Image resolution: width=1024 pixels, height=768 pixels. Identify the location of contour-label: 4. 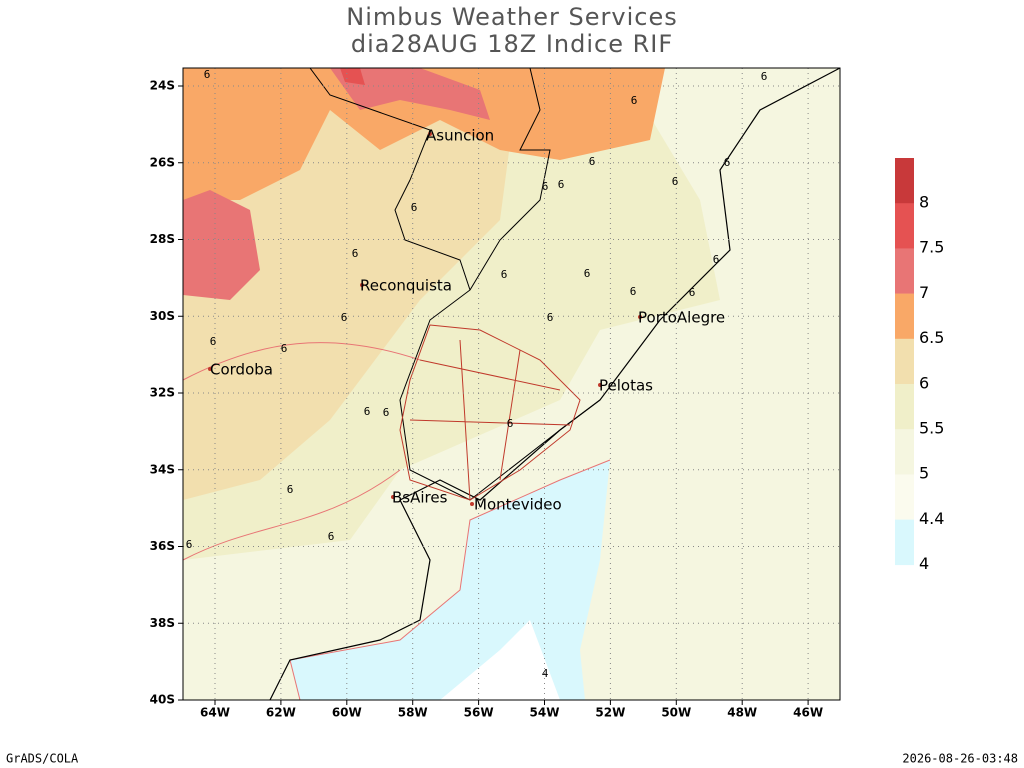
(545, 673).